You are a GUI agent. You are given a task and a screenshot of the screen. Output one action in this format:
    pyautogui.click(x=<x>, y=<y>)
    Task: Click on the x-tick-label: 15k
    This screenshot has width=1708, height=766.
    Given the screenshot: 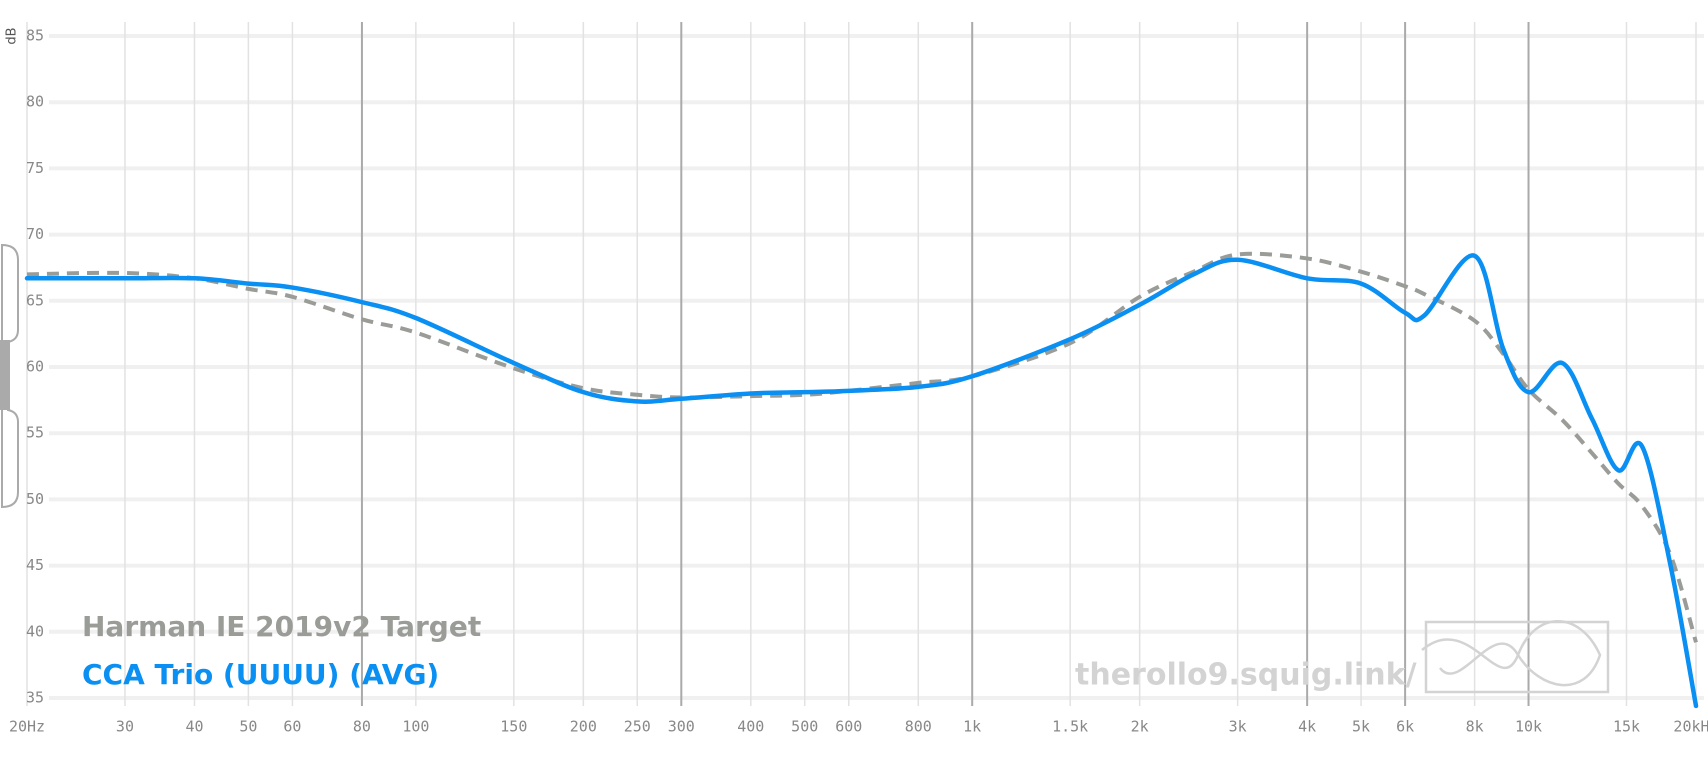 What is the action you would take?
    pyautogui.click(x=1626, y=727)
    